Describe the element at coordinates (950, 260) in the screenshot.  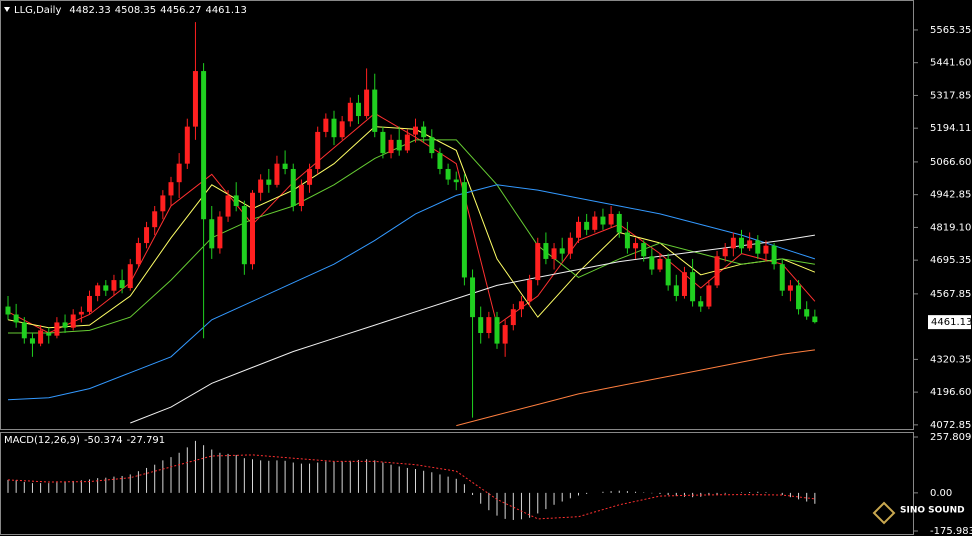
I see `y-tick-label: 4695.35` at that location.